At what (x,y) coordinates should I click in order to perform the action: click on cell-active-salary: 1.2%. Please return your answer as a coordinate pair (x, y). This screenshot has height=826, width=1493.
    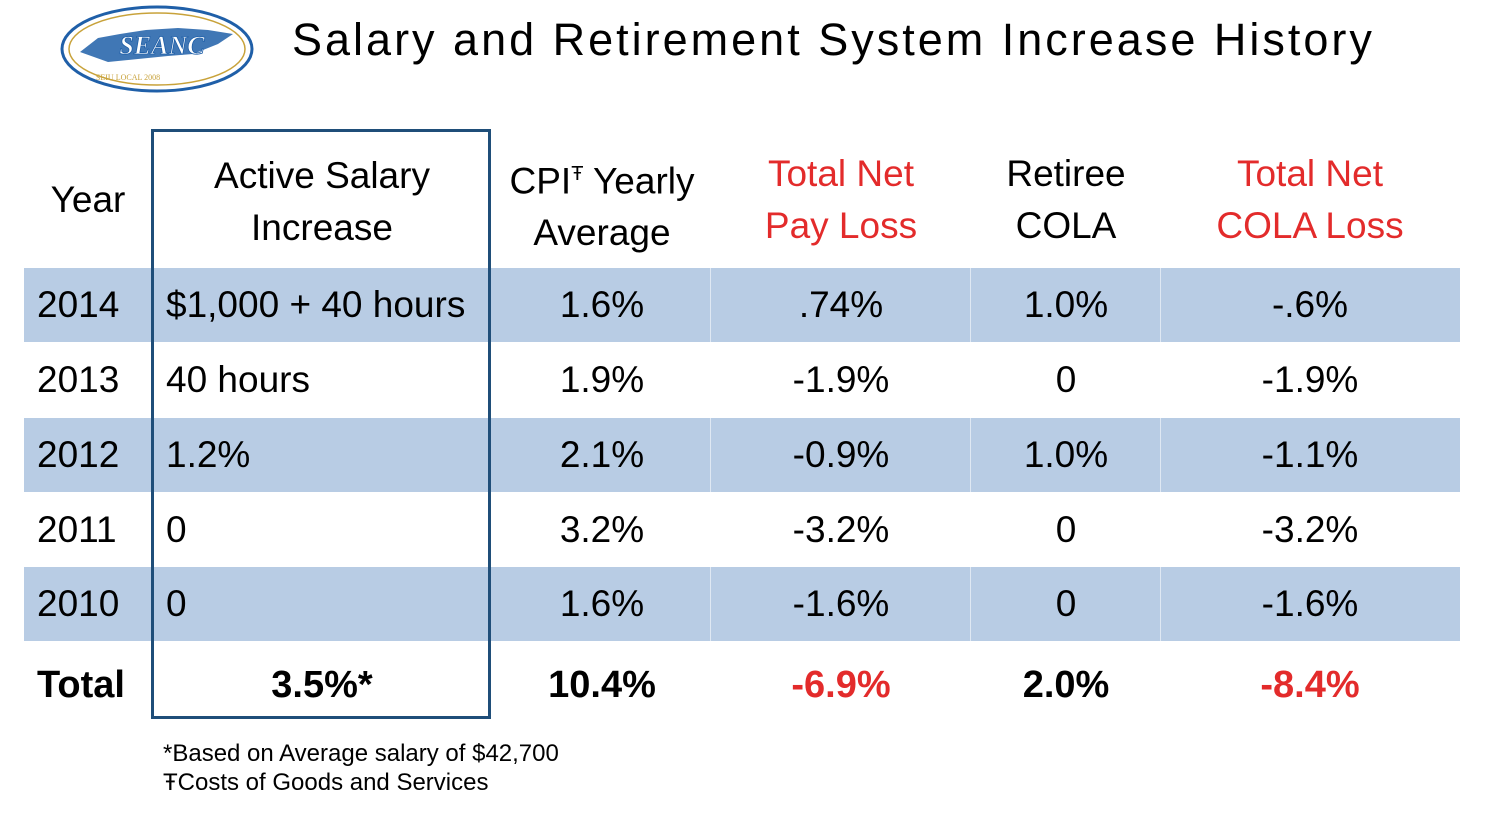
    Looking at the image, I should click on (208, 454).